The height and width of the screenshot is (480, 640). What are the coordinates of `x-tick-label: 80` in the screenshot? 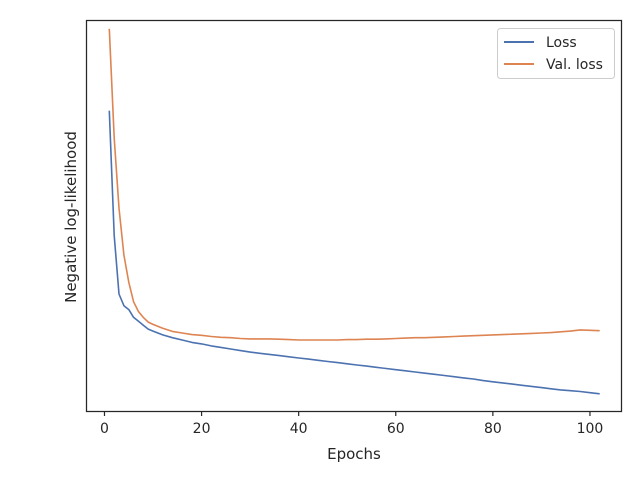 It's located at (493, 429).